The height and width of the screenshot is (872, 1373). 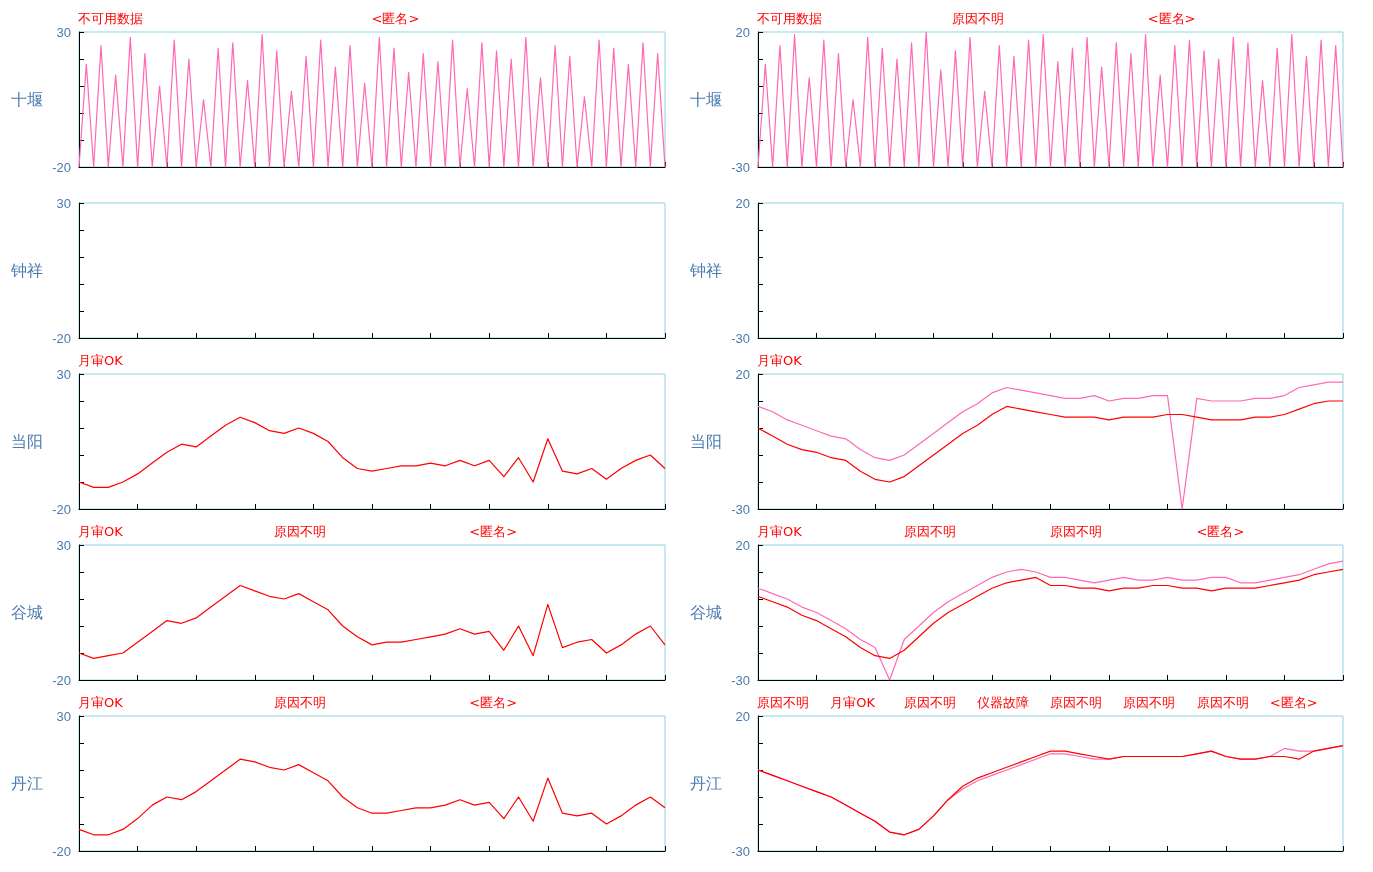 I want to click on text: 仪器故障, so click(x=1002, y=702).